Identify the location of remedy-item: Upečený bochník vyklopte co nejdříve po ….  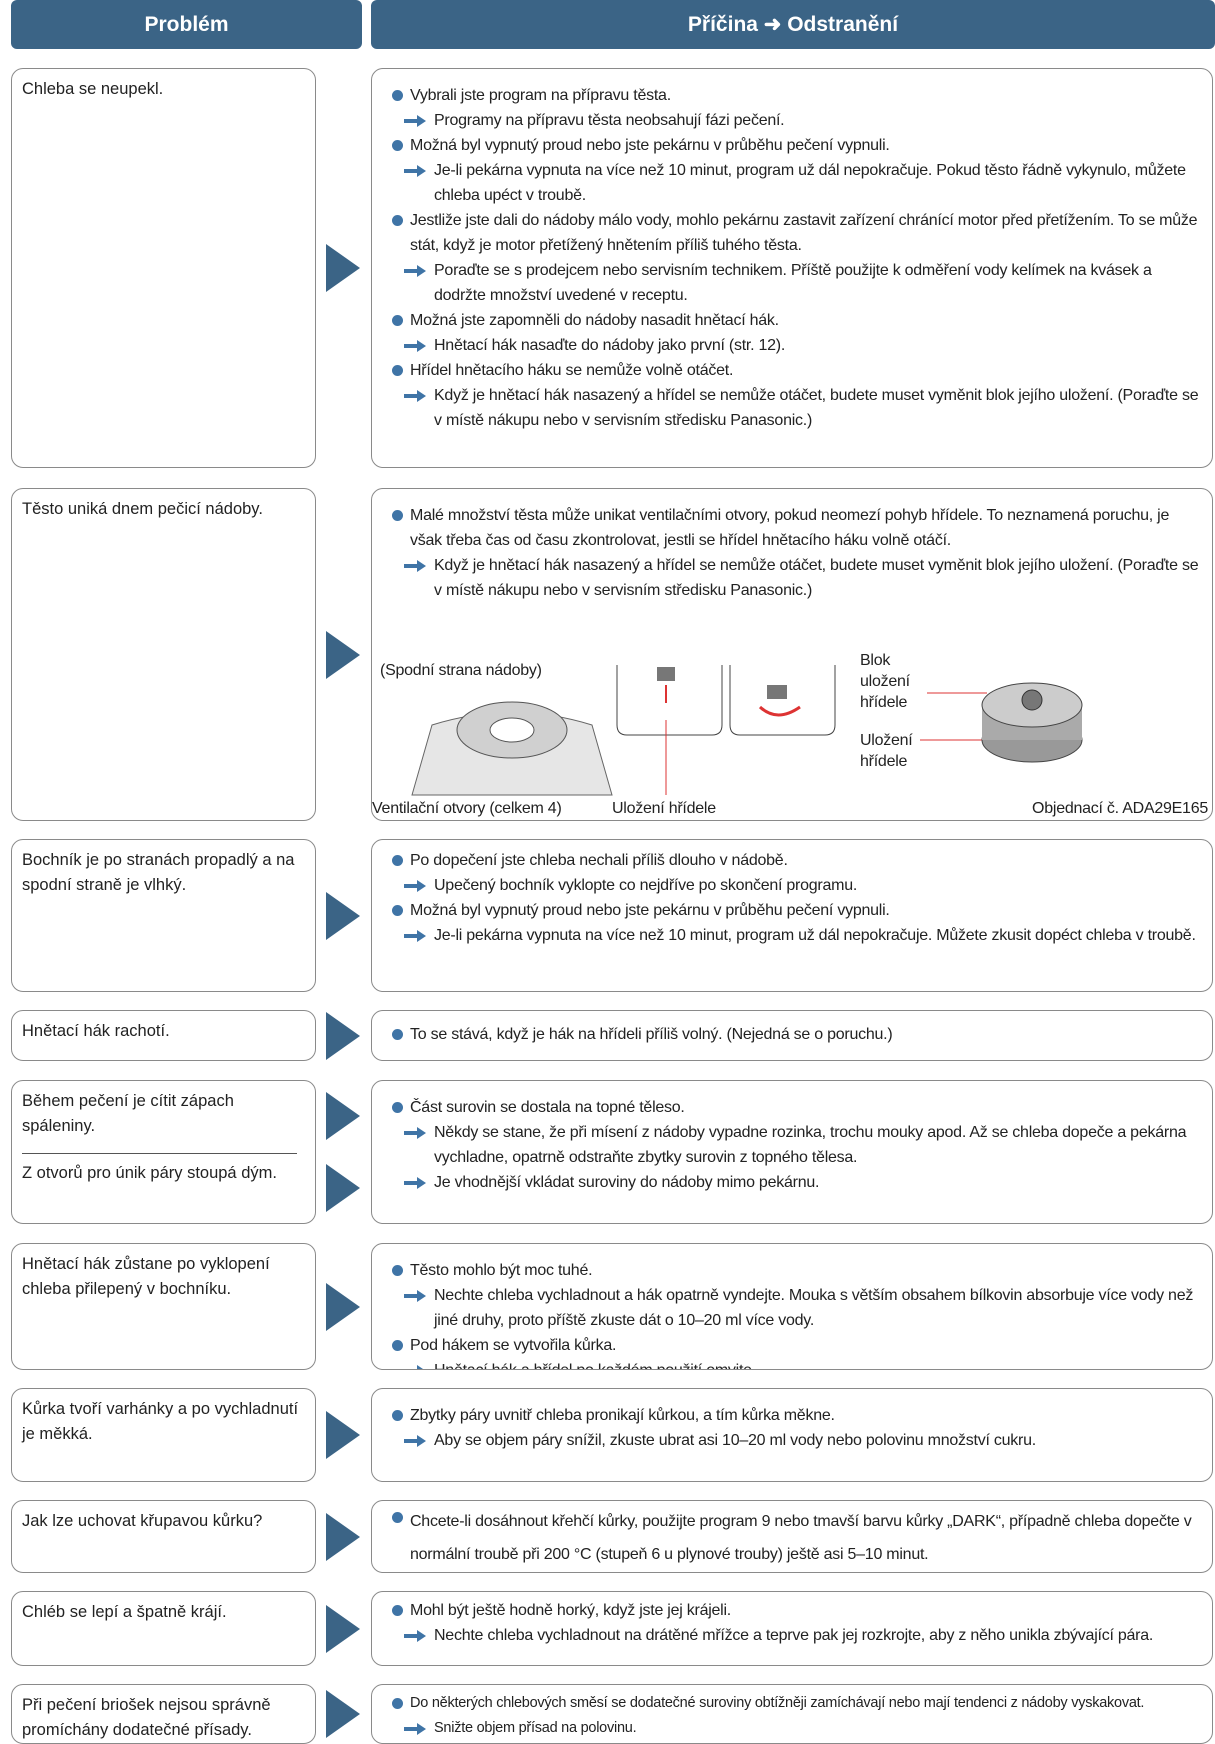
(796, 885).